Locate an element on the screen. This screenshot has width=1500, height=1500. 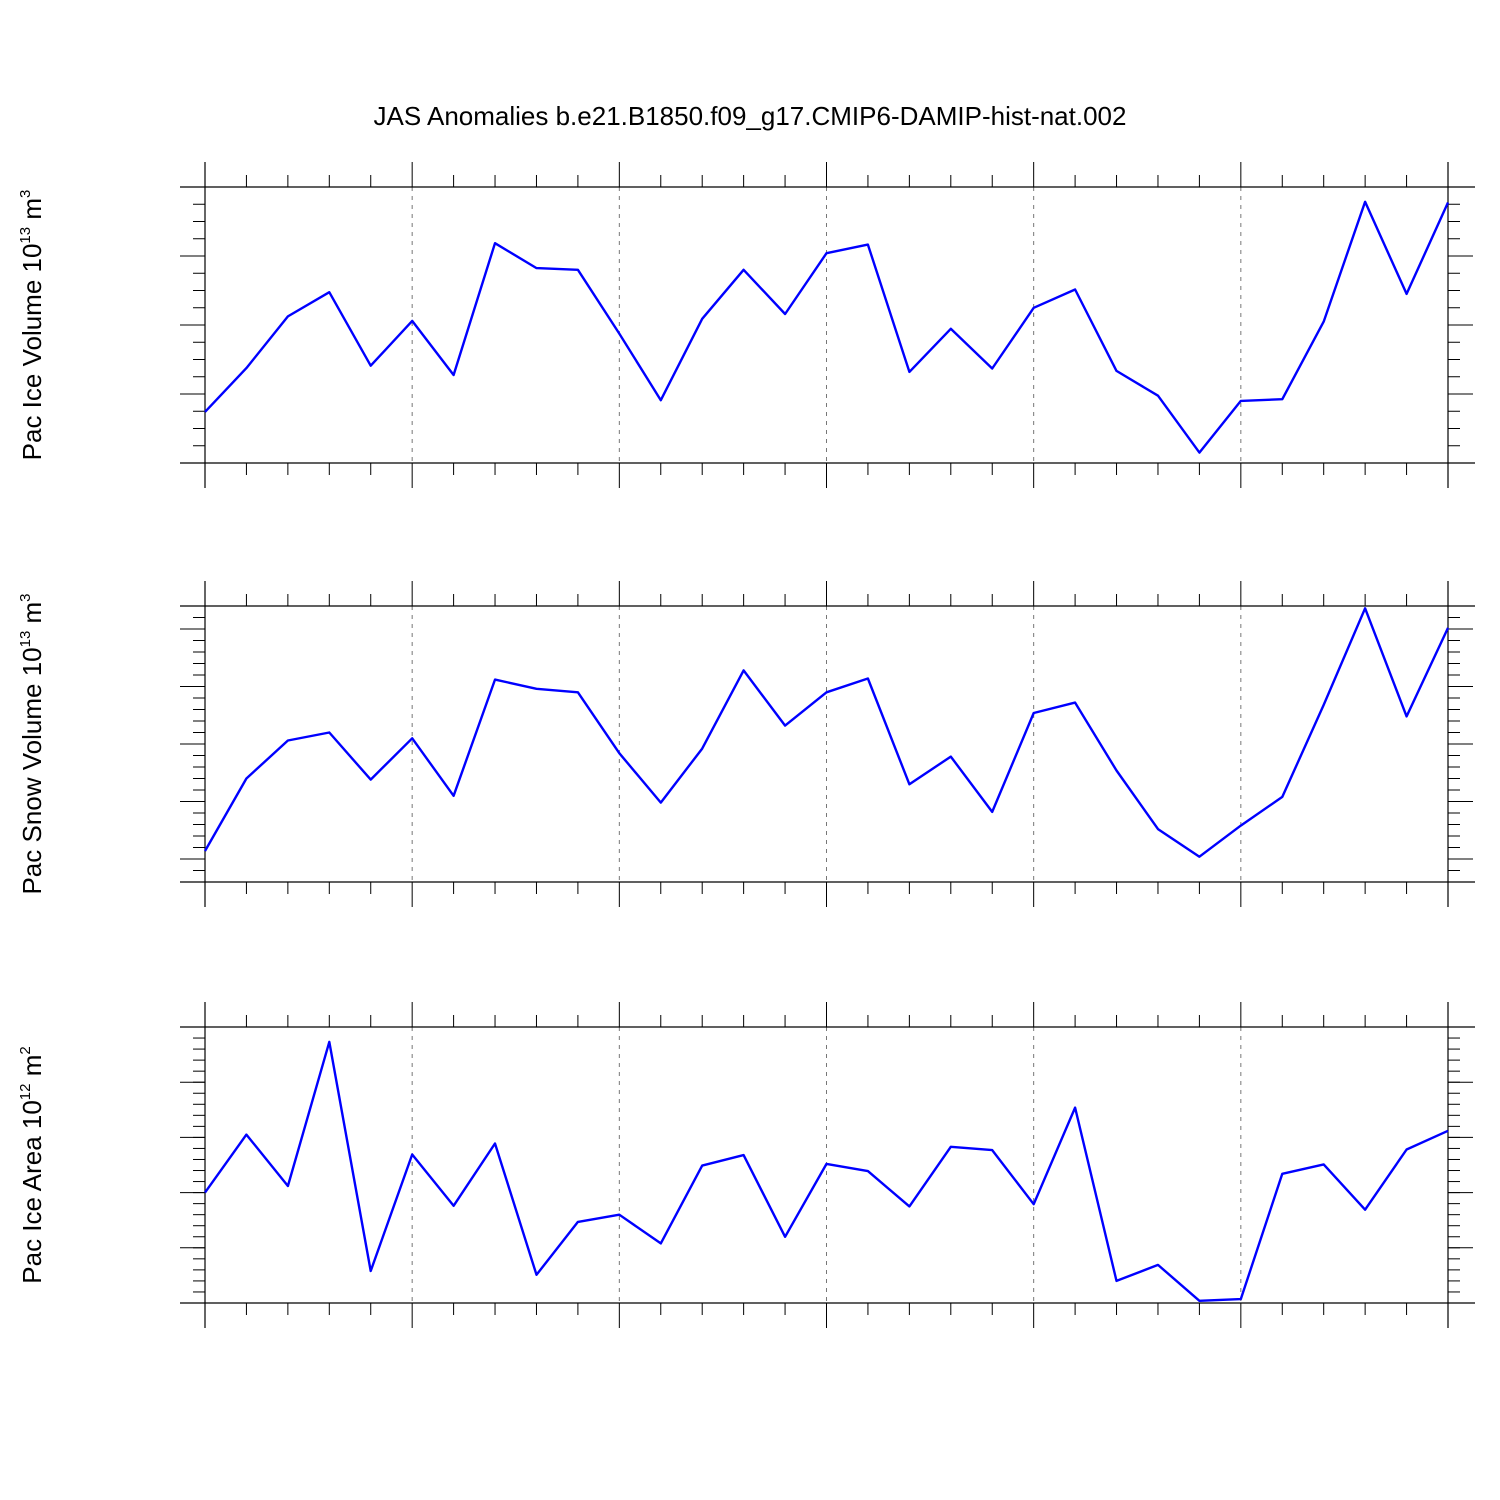
y-axis-label-part: Pac Ice Volume 10 is located at coordinates (32, 352).